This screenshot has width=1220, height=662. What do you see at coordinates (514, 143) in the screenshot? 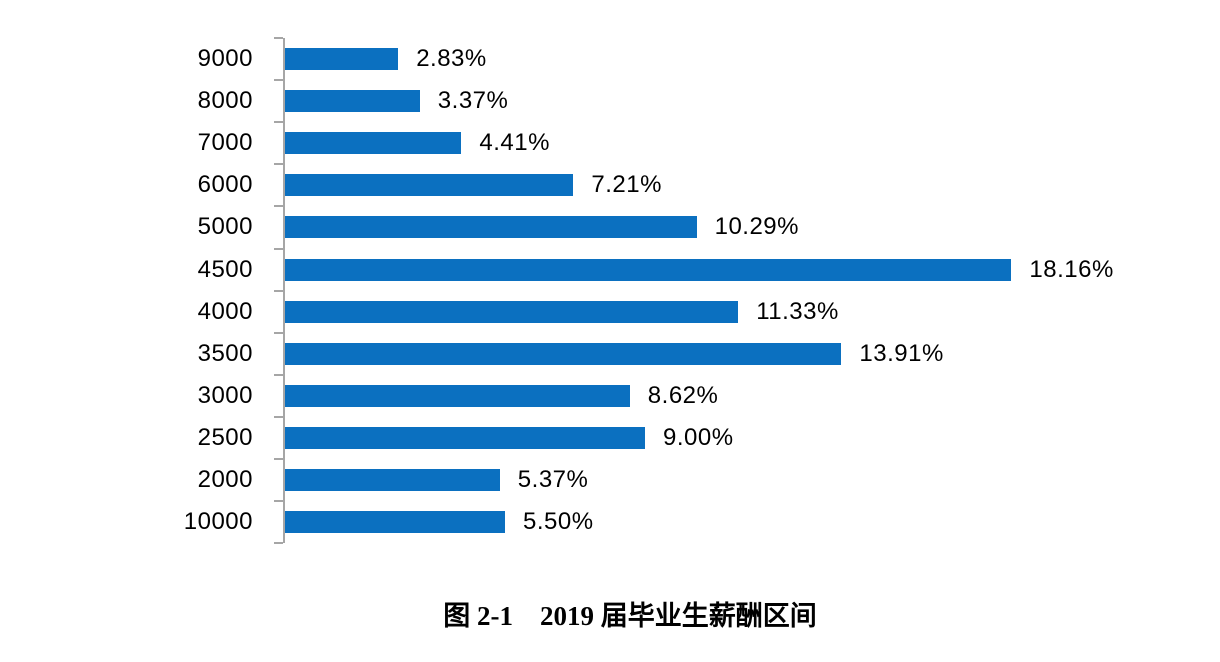
I see `value-label: 4.41%` at bounding box center [514, 143].